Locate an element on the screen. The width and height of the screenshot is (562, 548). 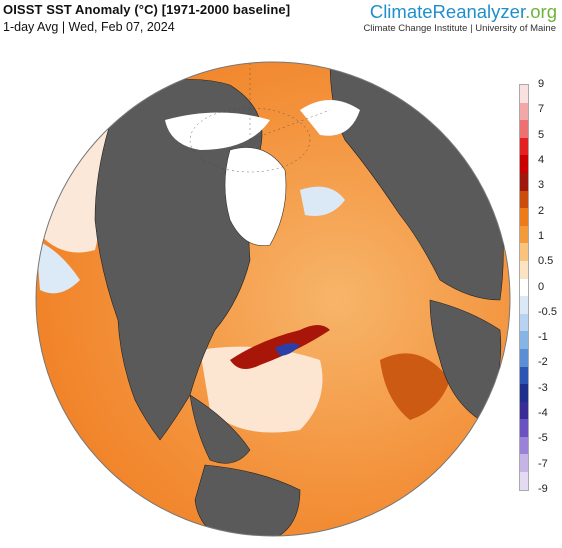
colorbar-tick-label: -2 is located at coordinates (543, 362).